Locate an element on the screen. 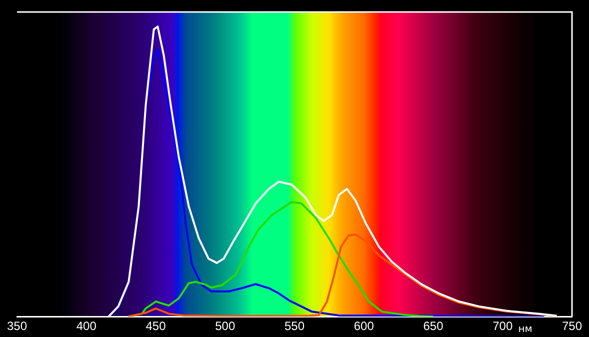  x-axis-title: нм is located at coordinates (525, 330).